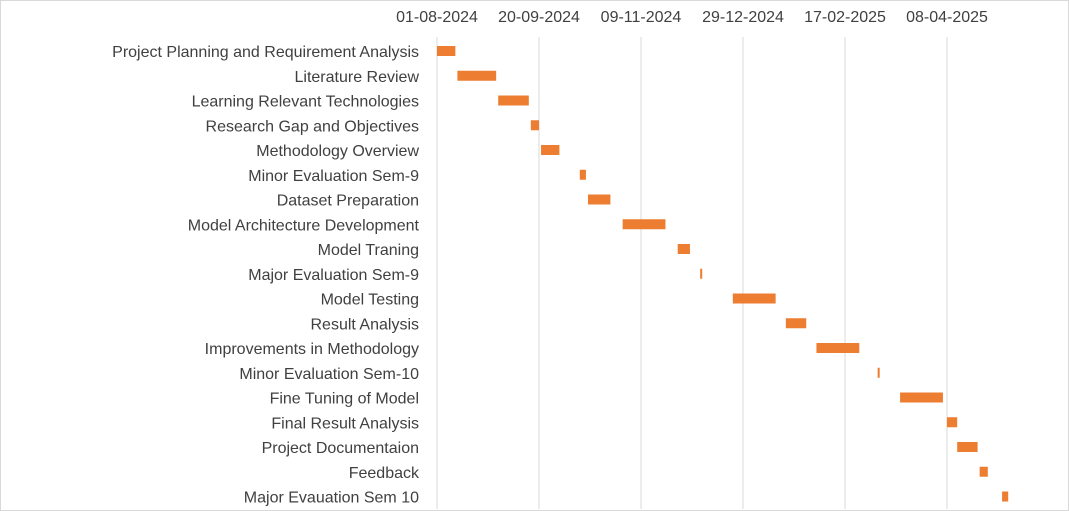 The height and width of the screenshot is (511, 1069). What do you see at coordinates (312, 126) in the screenshot?
I see `task-label: Research Gap and Objectives` at bounding box center [312, 126].